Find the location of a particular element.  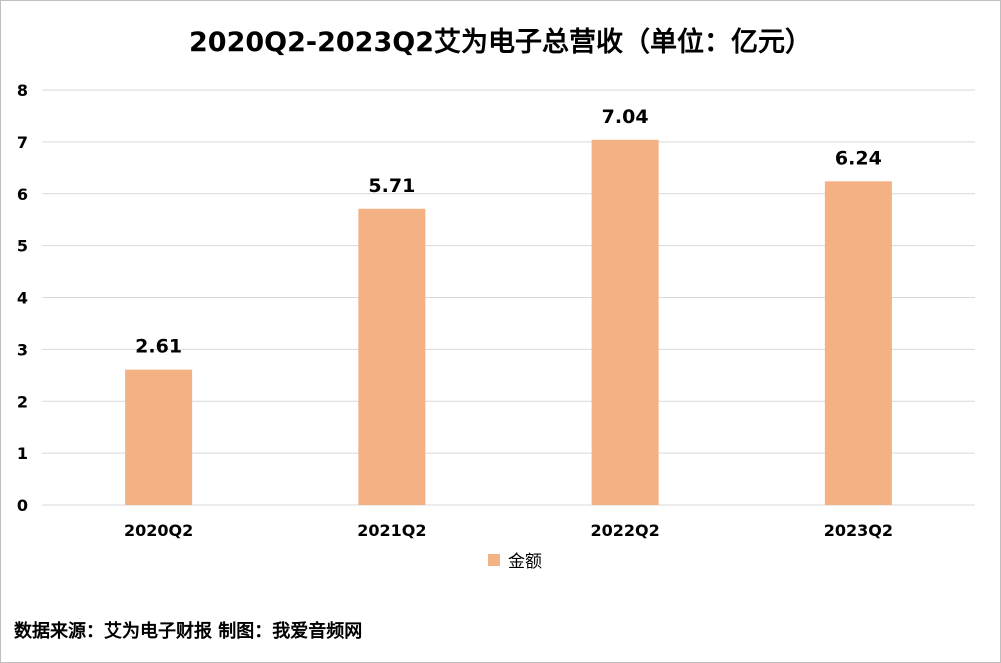

data-label: 5.71 is located at coordinates (391, 186).